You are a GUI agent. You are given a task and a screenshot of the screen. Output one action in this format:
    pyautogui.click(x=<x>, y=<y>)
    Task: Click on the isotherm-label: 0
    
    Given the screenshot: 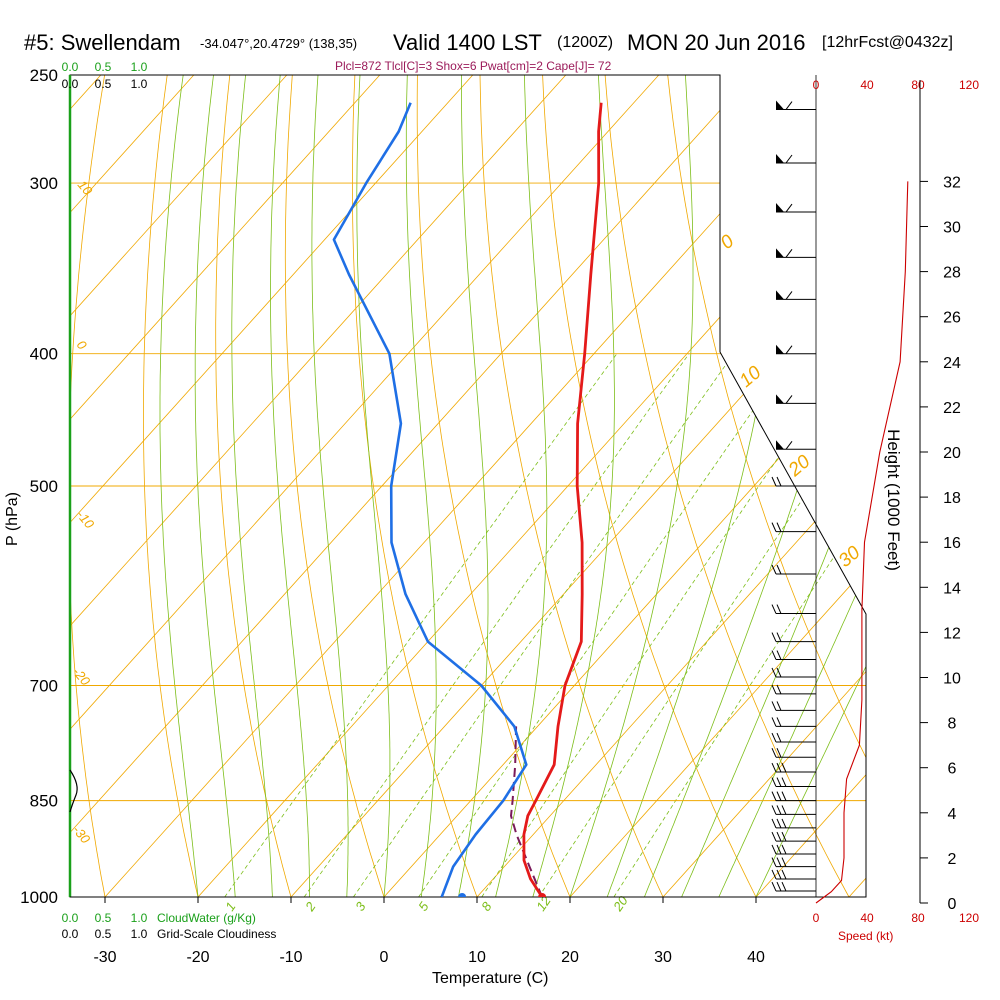 What is the action you would take?
    pyautogui.click(x=82, y=345)
    